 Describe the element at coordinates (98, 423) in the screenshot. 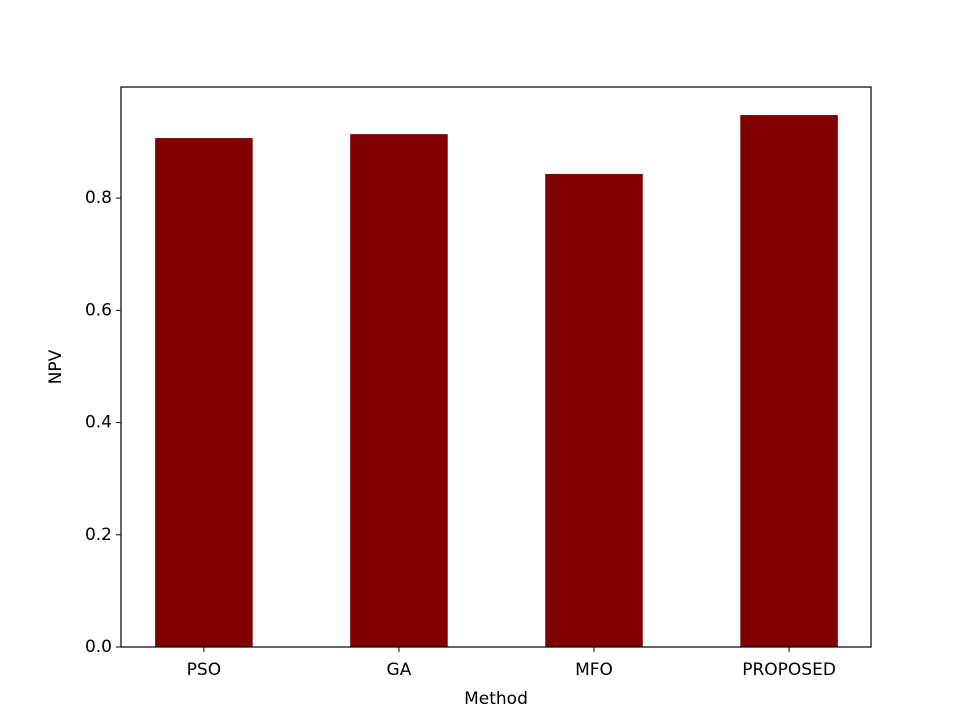

I see `y-tick-label: 0.4` at that location.